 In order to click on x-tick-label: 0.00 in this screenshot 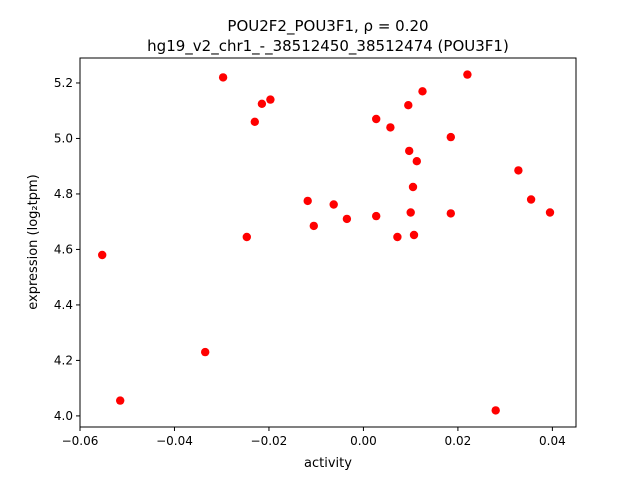, I will do `click(363, 441)`.